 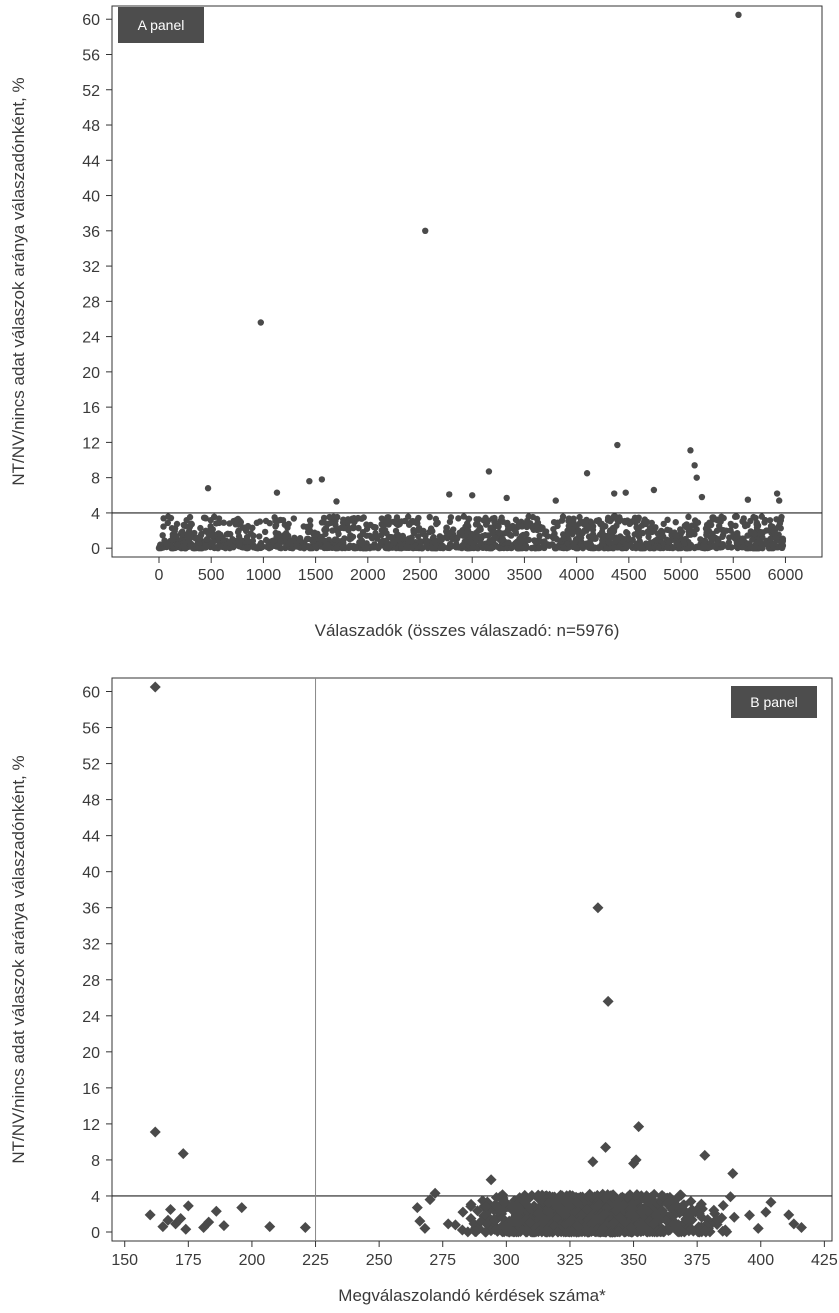 What do you see at coordinates (91, 981) in the screenshot?
I see `y-tick-label: 28` at bounding box center [91, 981].